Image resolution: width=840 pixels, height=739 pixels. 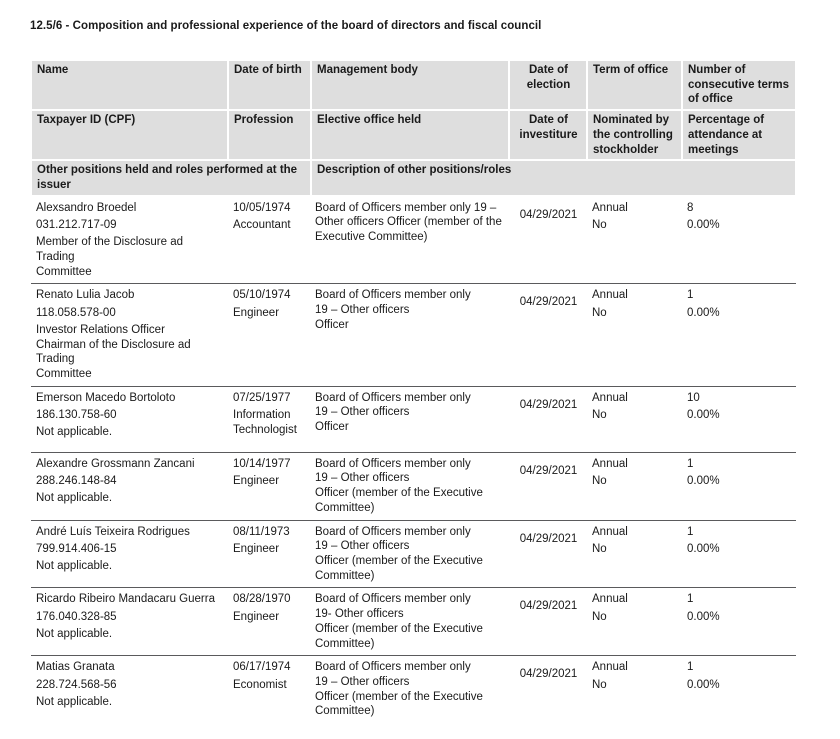 I want to click on consecutive-terms: 8, so click(x=690, y=207).